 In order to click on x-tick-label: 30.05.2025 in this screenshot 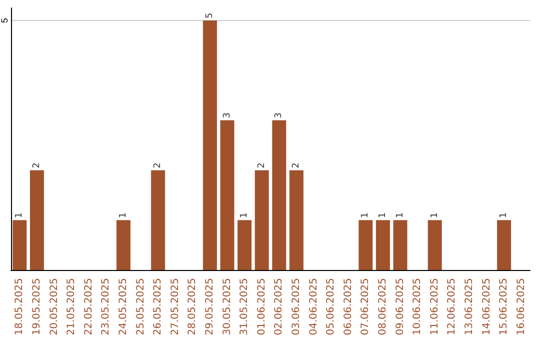, I will do `click(227, 307)`.